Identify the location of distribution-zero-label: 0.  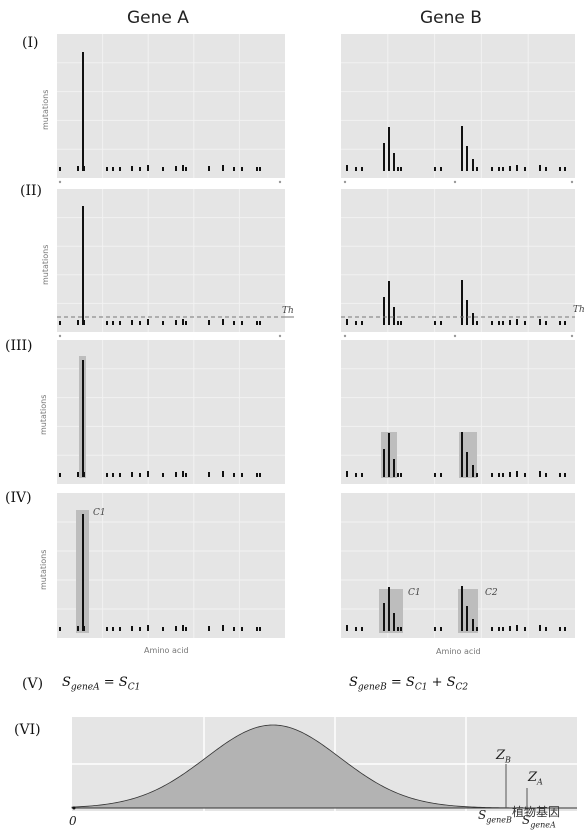
(73, 821).